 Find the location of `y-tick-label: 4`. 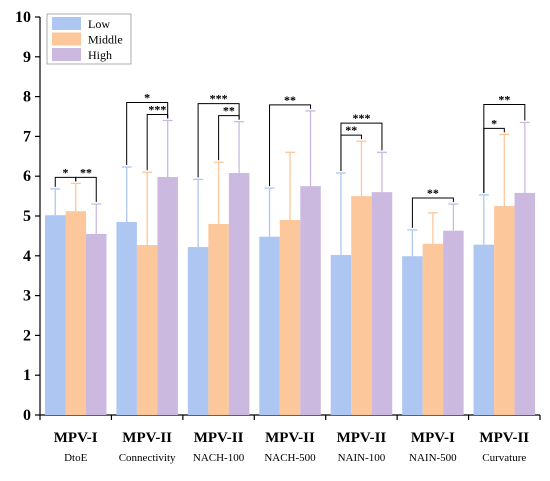

y-tick-label: 4 is located at coordinates (27, 256).